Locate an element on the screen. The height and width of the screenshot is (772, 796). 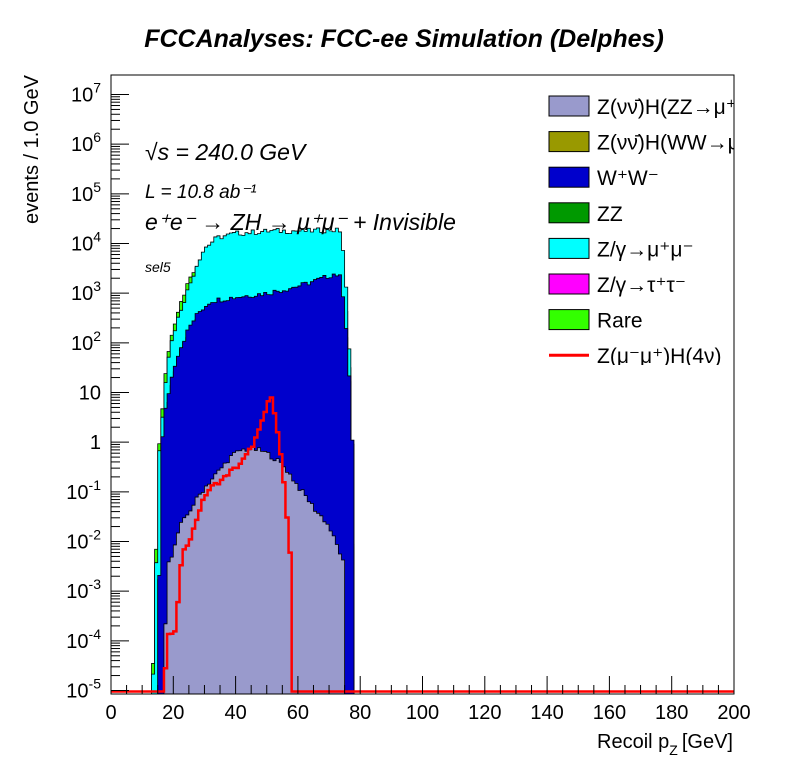
x-tick-label: 200 is located at coordinates (733, 713).